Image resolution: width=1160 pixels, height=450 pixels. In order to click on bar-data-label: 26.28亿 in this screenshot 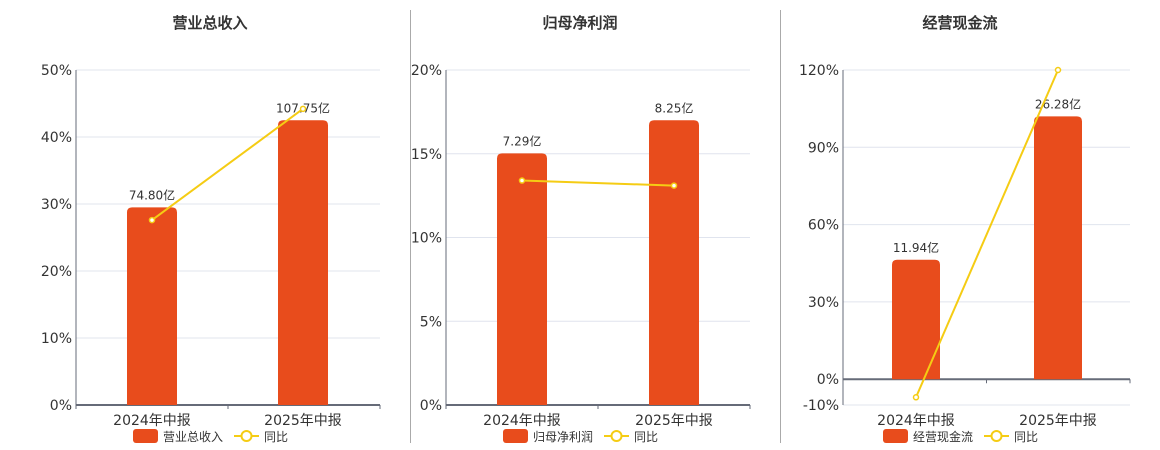, I will do `click(1058, 103)`.